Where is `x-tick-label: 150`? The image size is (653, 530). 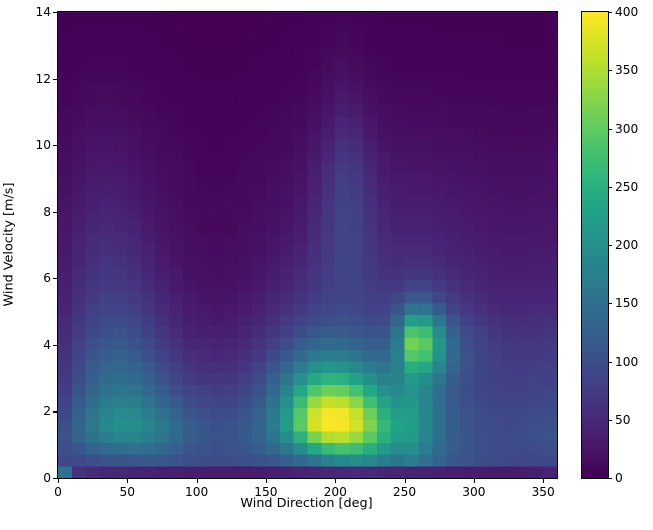
x-tick-label: 150 is located at coordinates (266, 492).